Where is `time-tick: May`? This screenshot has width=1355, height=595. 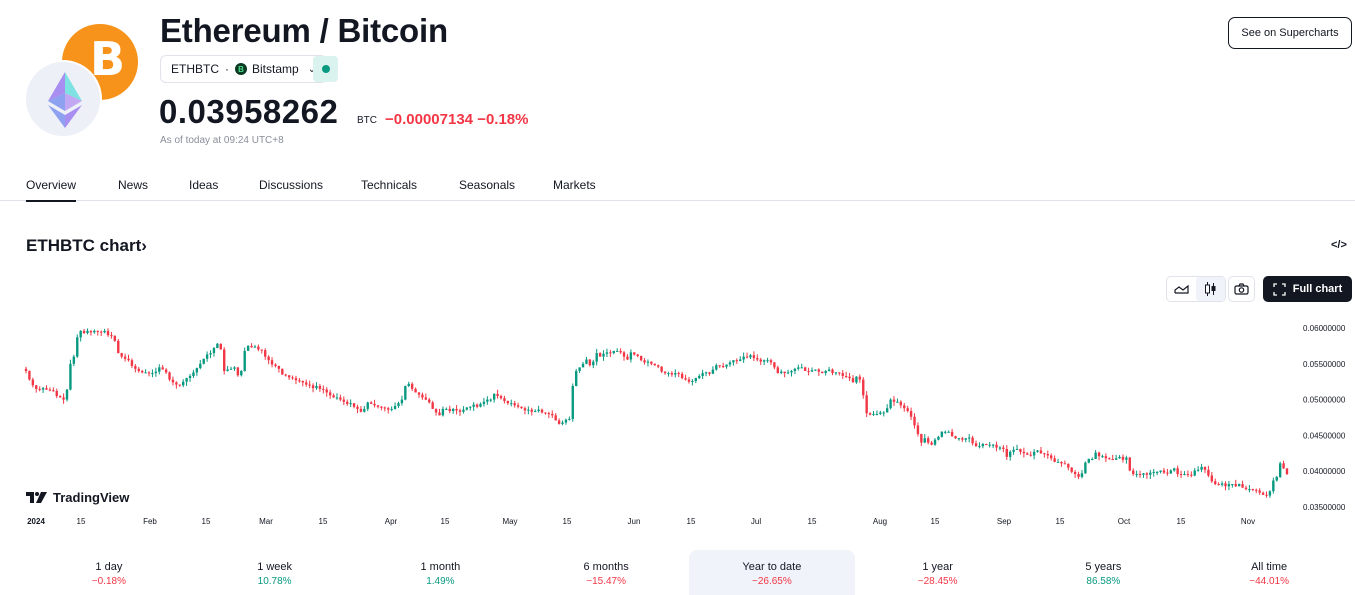
time-tick: May is located at coordinates (509, 521).